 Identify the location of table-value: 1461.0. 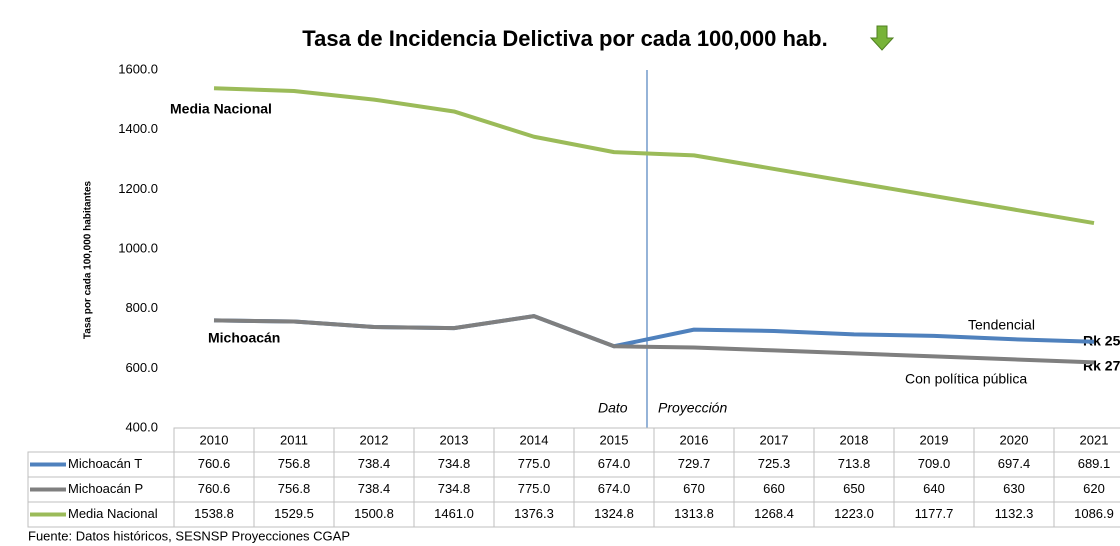
(454, 513).